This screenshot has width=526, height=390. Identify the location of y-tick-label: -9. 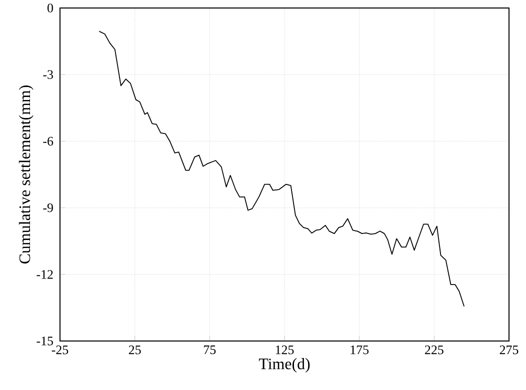
(48, 207).